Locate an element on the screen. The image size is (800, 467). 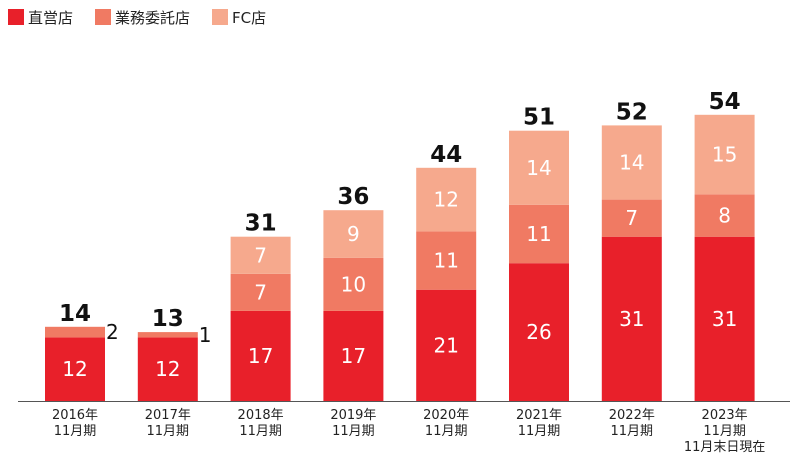
bar-segment-1-2019年 is located at coordinates (353, 355).